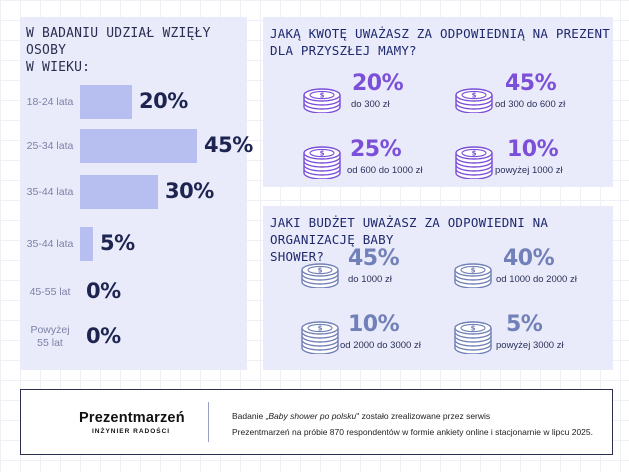 The width and height of the screenshot is (629, 472). Describe the element at coordinates (58, 67) in the screenshot. I see `age-title-line2: W WIEKU:` at that location.